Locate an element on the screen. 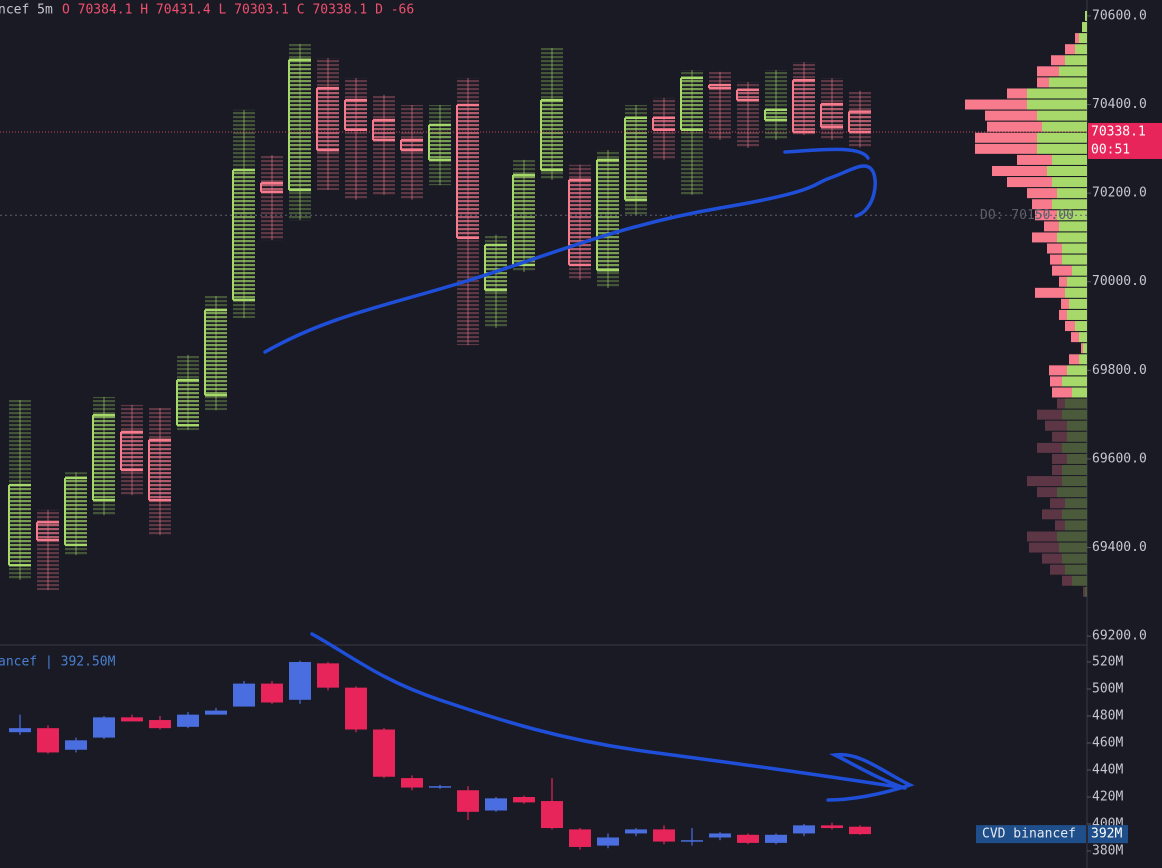 Image resolution: width=1162 pixels, height=868 pixels. cvd-tag-value: 392M is located at coordinates (1106, 834).